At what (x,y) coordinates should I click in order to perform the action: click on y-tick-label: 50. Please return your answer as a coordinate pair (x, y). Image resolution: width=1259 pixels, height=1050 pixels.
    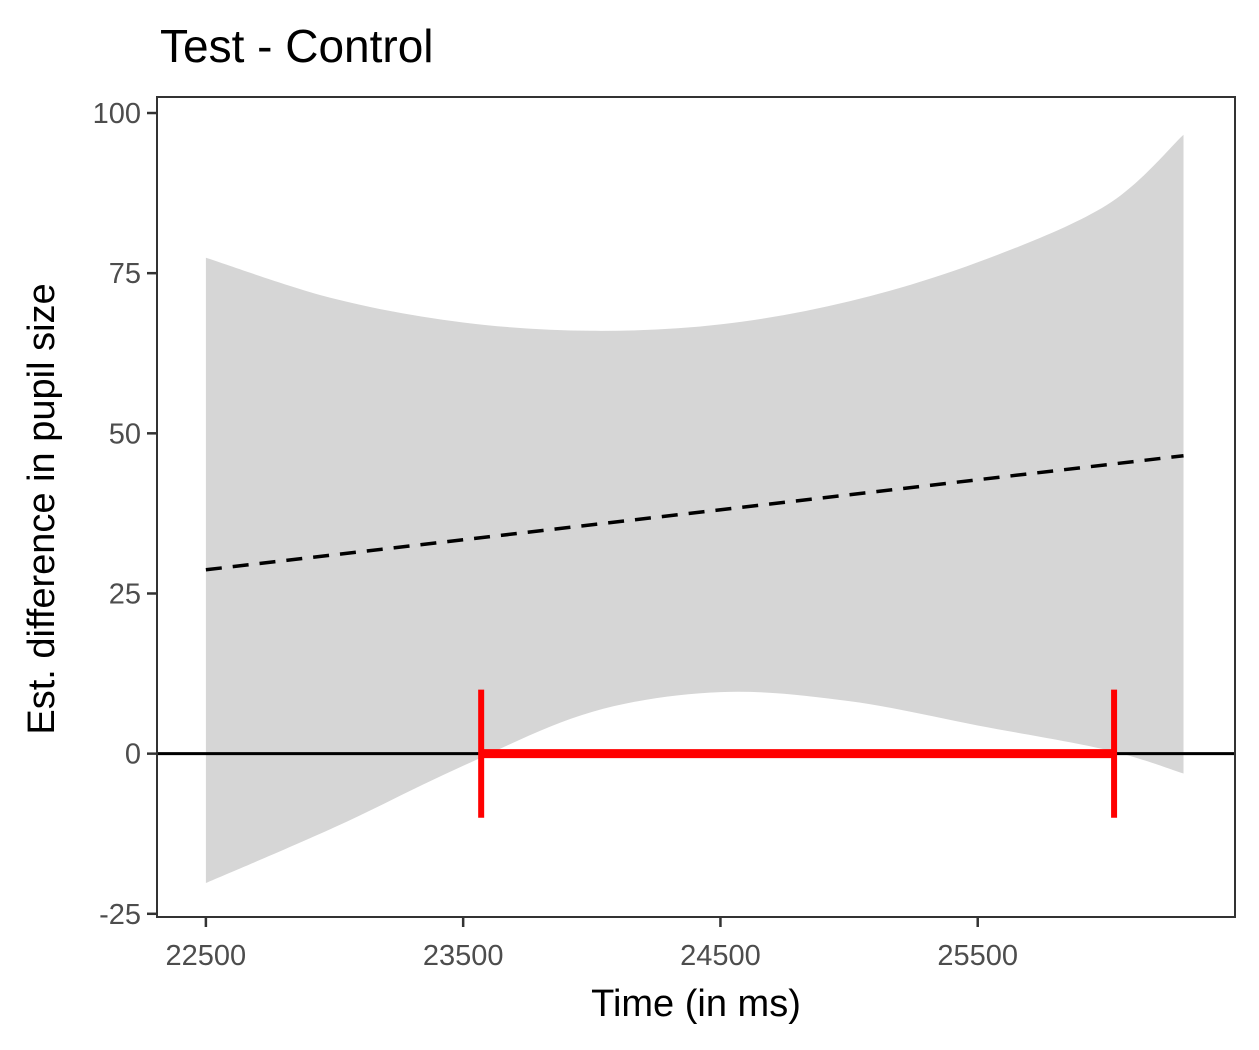
    Looking at the image, I should click on (125, 434).